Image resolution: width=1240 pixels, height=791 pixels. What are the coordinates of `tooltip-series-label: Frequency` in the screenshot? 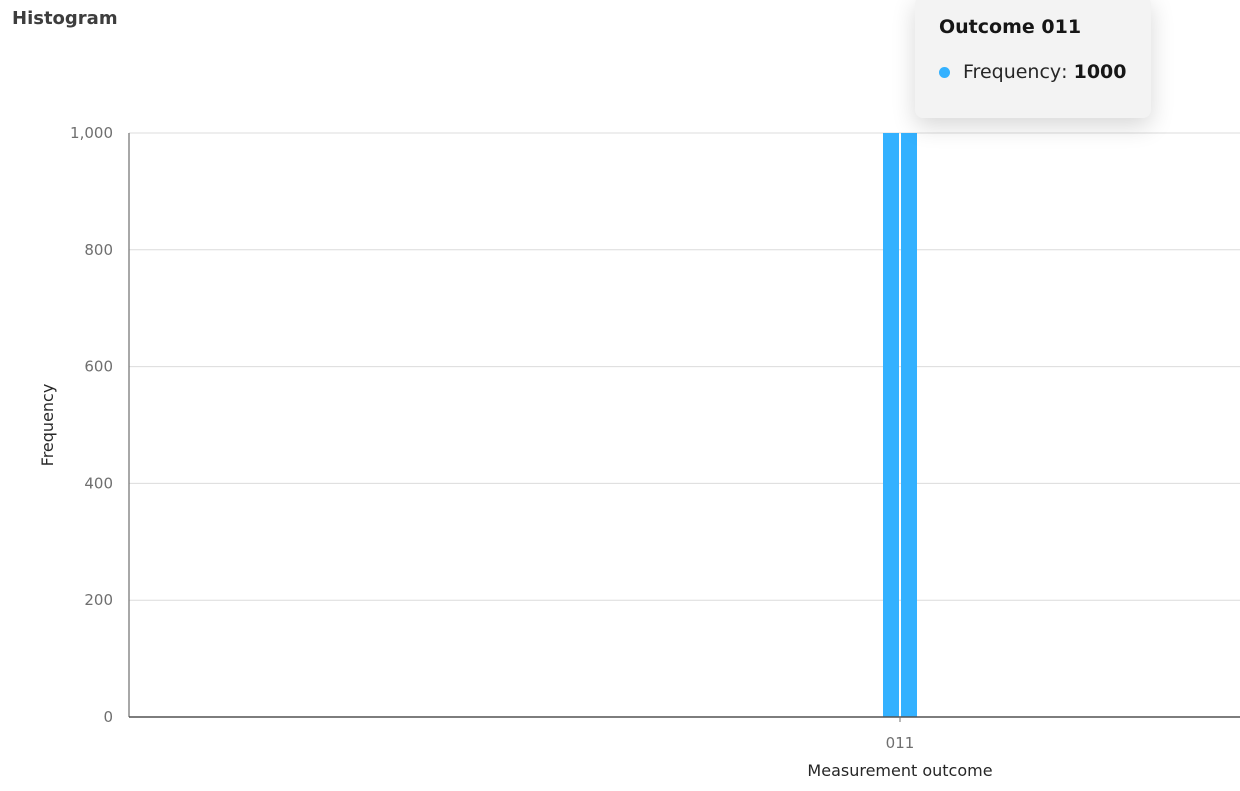 It's located at (1012, 72).